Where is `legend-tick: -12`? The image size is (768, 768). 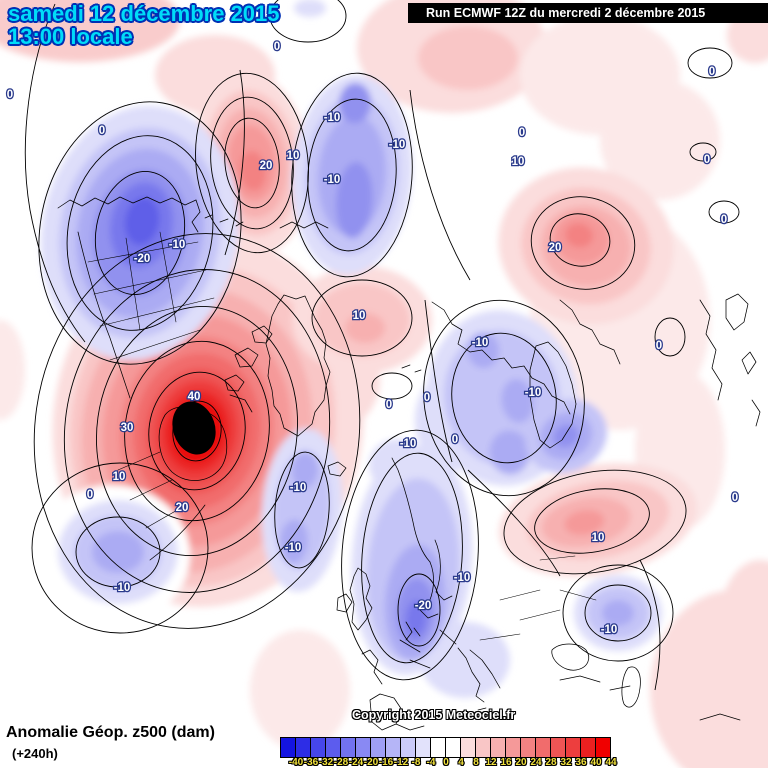 legend-tick: -12 is located at coordinates (401, 762).